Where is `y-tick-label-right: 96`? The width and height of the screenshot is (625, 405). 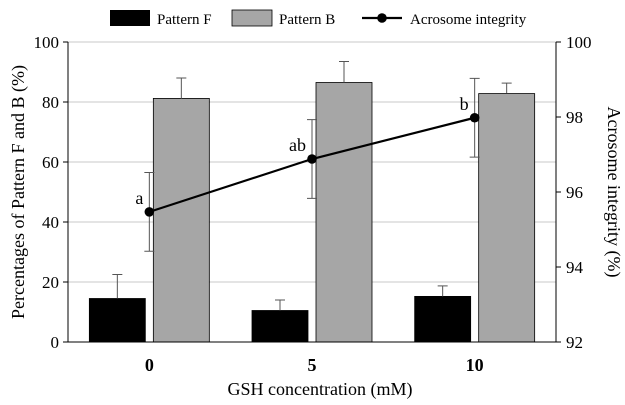 y-tick-label-right: 96 is located at coordinates (574, 192).